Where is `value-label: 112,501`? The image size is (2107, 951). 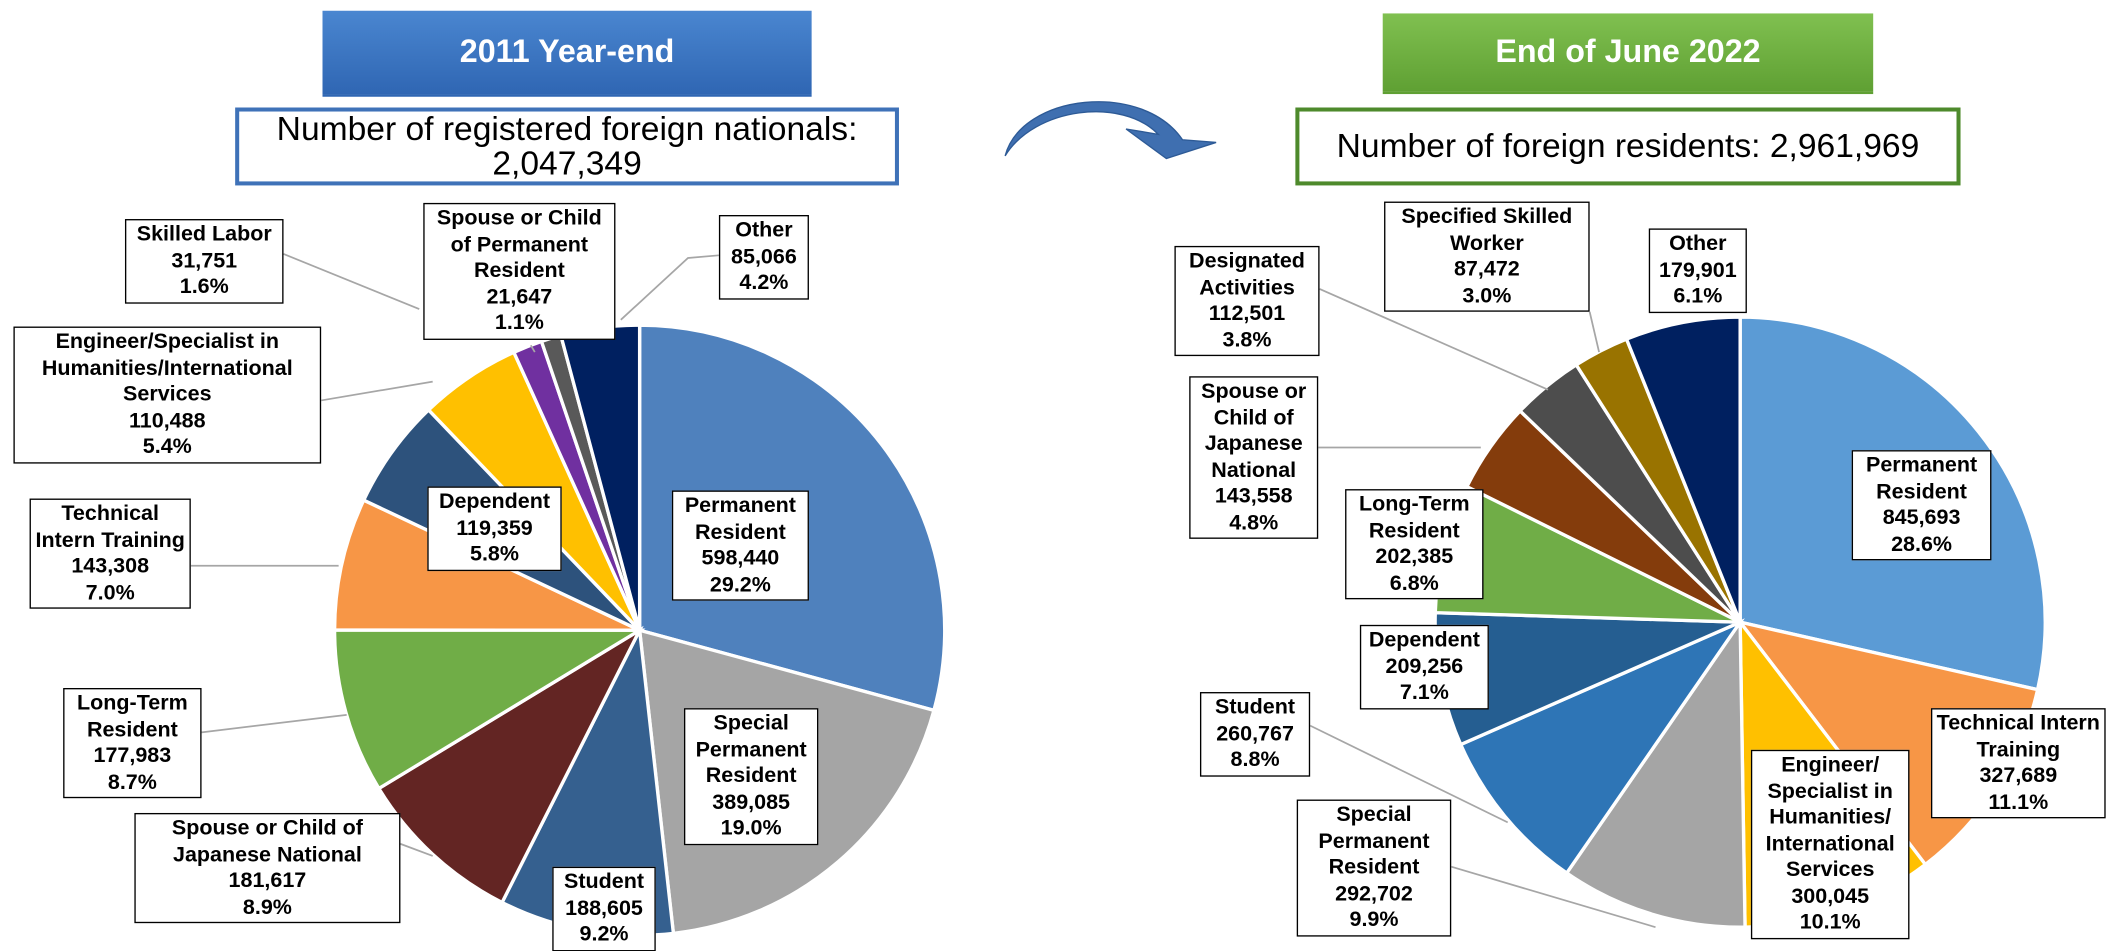
value-label: 112,501 is located at coordinates (1247, 314).